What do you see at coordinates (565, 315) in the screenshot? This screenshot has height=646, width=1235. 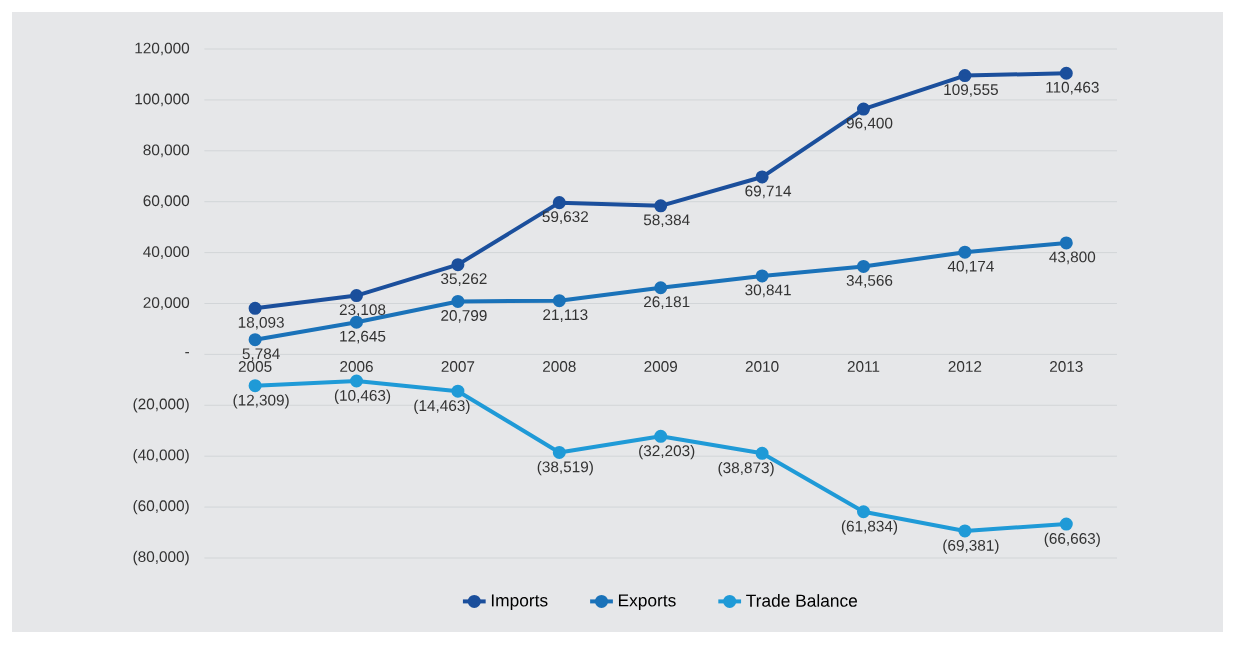 I see `data-label: 21,113` at bounding box center [565, 315].